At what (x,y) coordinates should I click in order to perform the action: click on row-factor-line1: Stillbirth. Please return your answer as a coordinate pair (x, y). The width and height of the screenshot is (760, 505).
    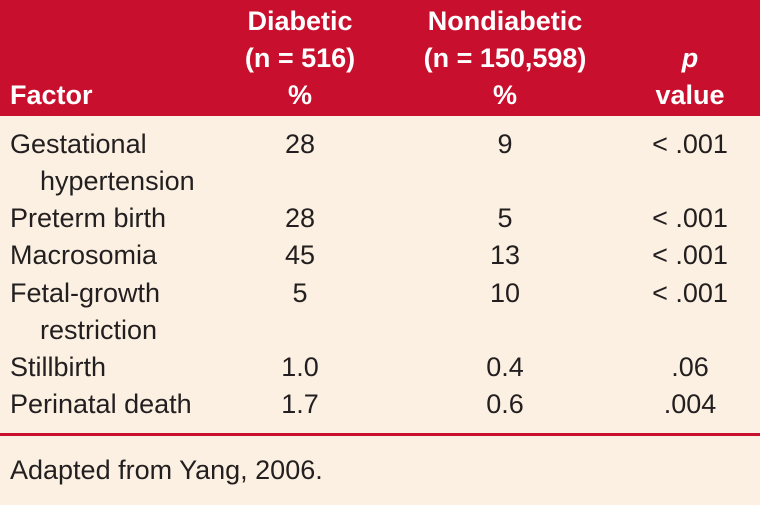
    Looking at the image, I should click on (58, 367).